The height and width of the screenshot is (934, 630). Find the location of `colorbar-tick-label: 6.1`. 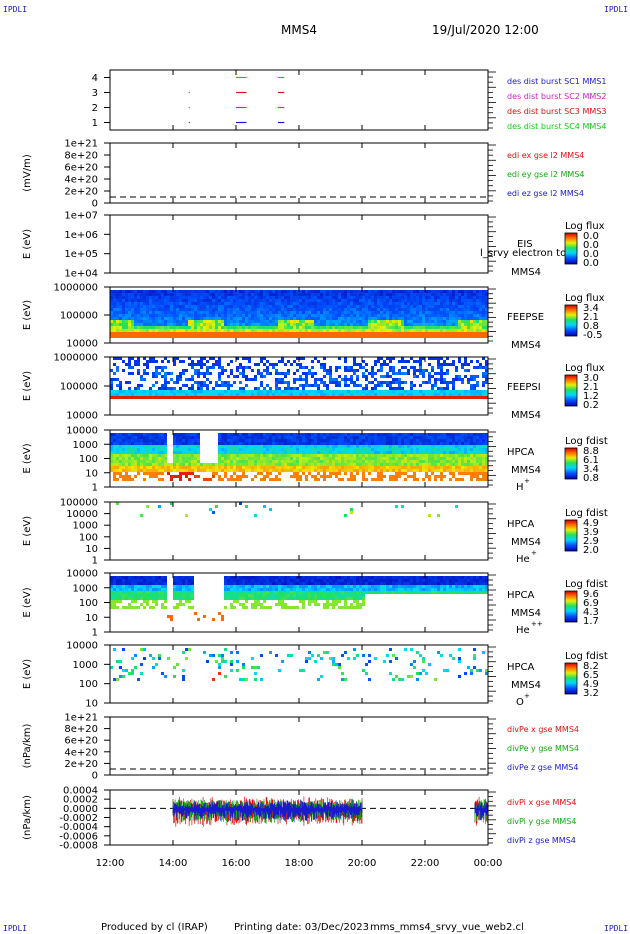

colorbar-tick-label: 6.1 is located at coordinates (591, 460).